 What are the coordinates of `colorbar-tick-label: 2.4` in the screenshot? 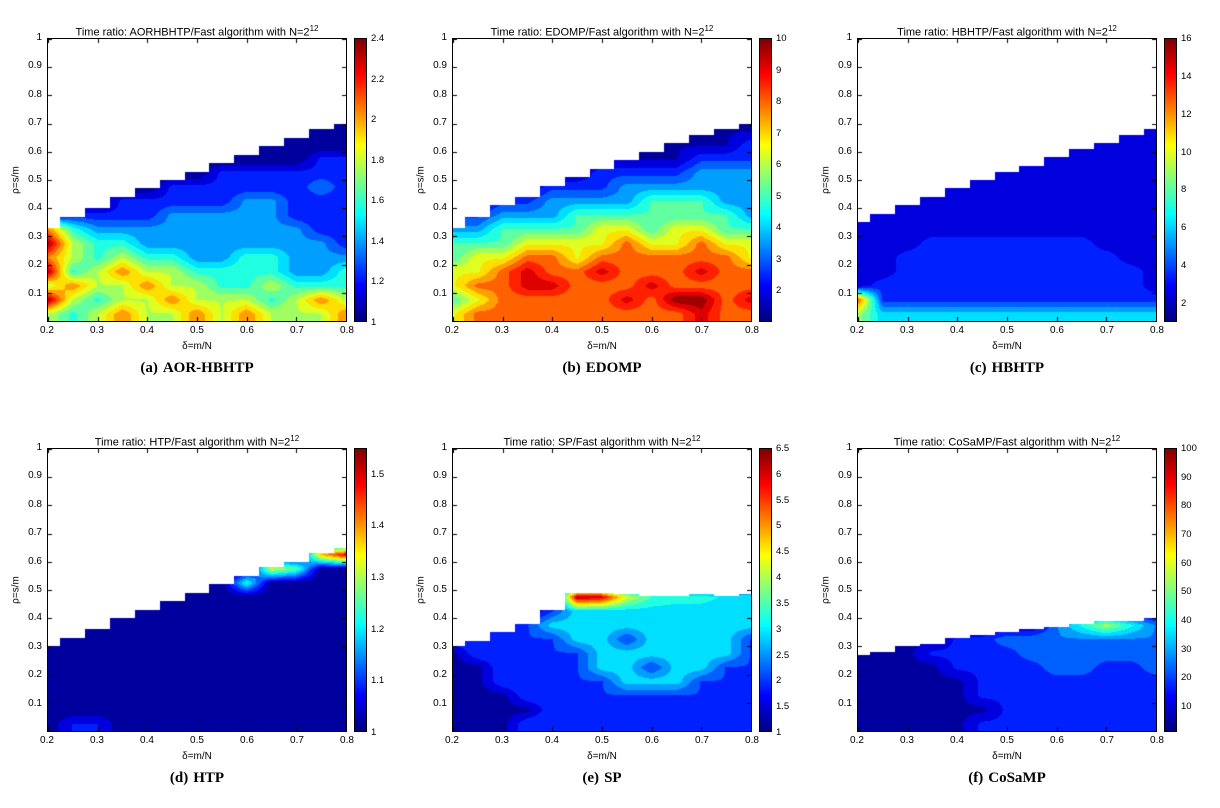 It's located at (378, 38).